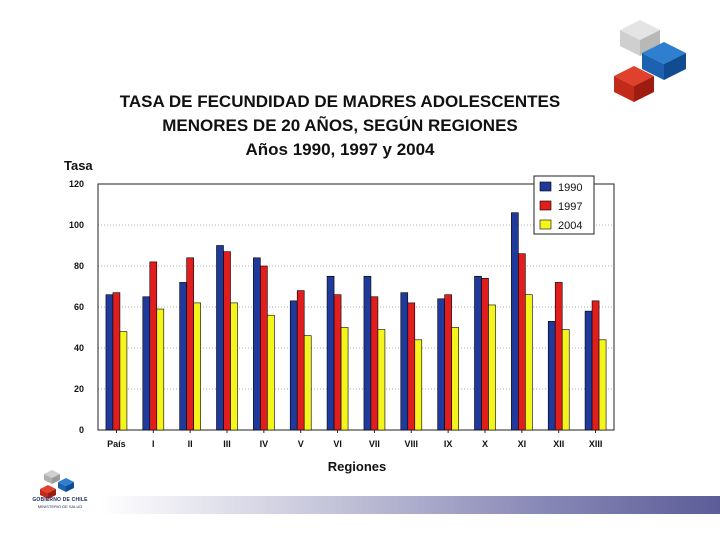  I want to click on footer-gradient-bar, so click(410, 505).